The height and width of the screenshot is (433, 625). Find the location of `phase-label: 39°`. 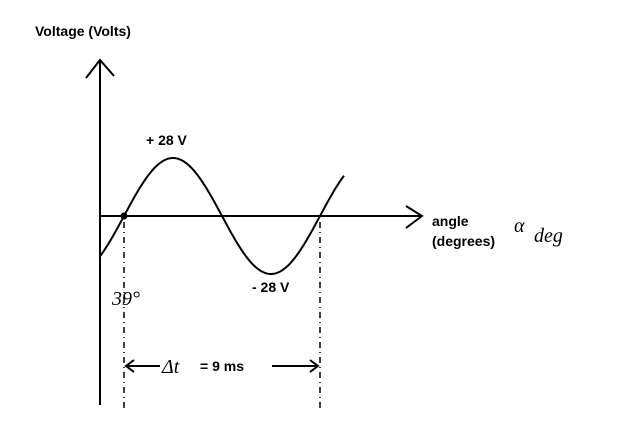

phase-label: 39° is located at coordinates (125, 299).